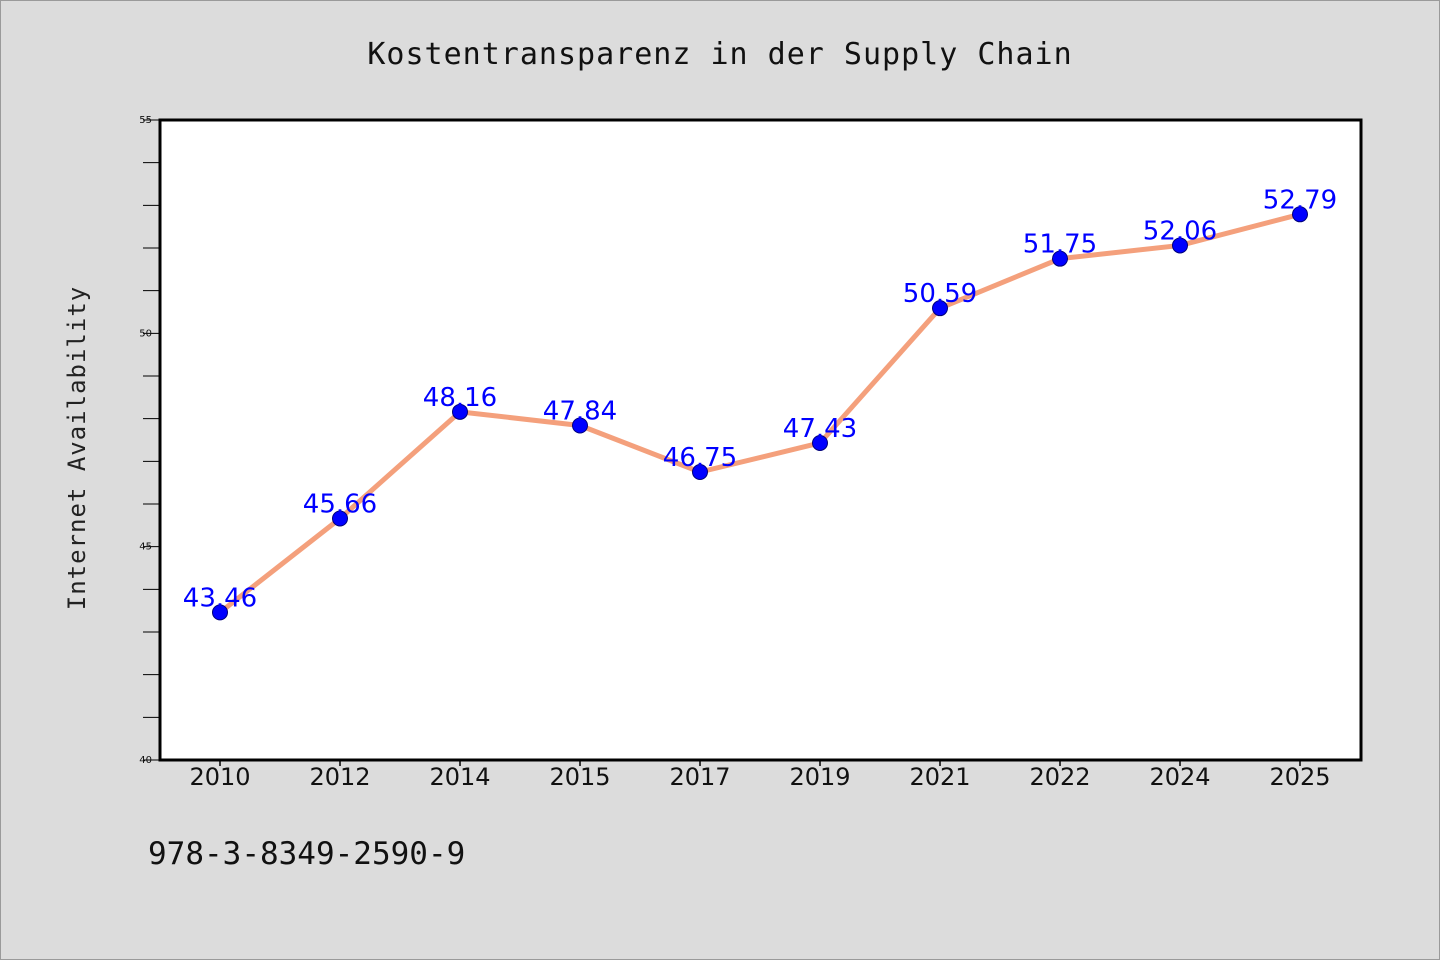  I want to click on data-point-2014, so click(460, 411).